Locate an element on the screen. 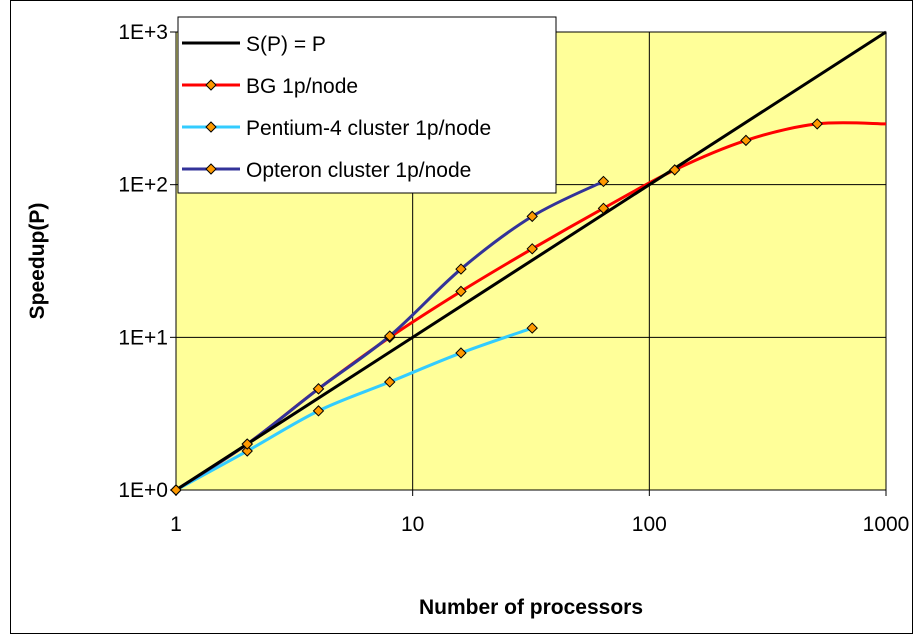 Image resolution: width=914 pixels, height=640 pixels. legend-marker-pentium-4-cluster-1p-node is located at coordinates (211, 127).